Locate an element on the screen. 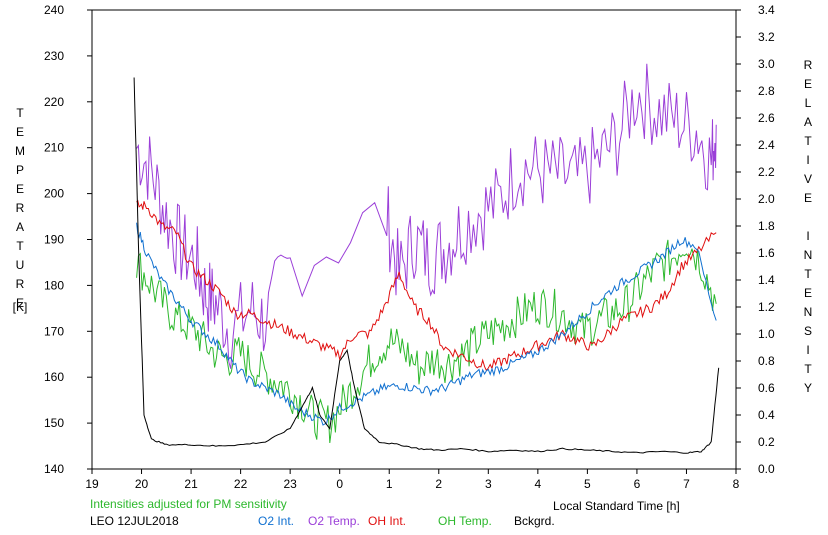 This screenshot has width=828, height=535. y-right-tick-label: 0.0 is located at coordinates (766, 469).